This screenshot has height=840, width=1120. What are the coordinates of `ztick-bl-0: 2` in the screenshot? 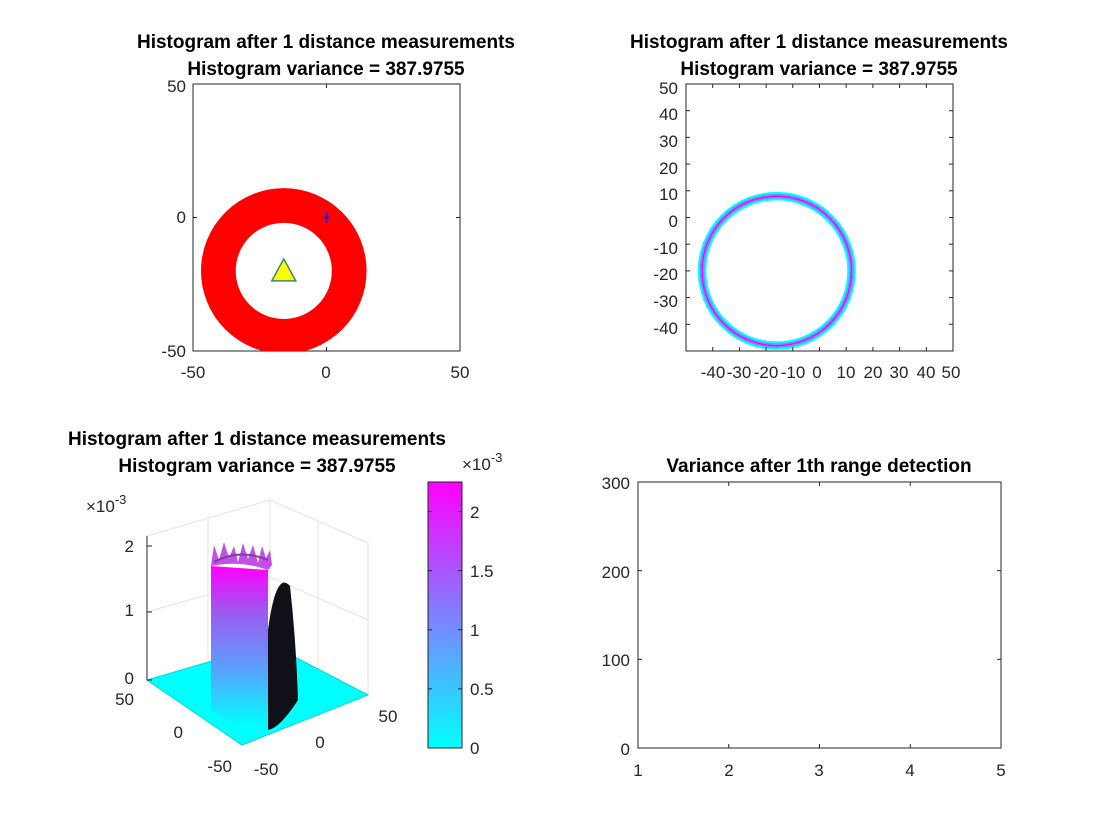 It's located at (129, 546).